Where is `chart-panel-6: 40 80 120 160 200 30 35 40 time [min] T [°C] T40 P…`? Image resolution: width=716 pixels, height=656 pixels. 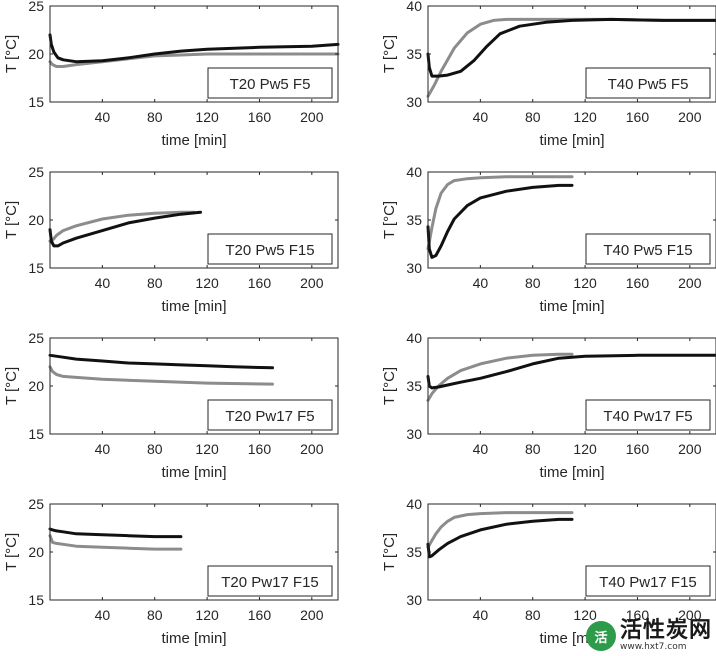
chart-panel-6: 40 80 120 160 200 30 35 40 time [min] T [°C] T40 P… is located at coordinates (548, 405).